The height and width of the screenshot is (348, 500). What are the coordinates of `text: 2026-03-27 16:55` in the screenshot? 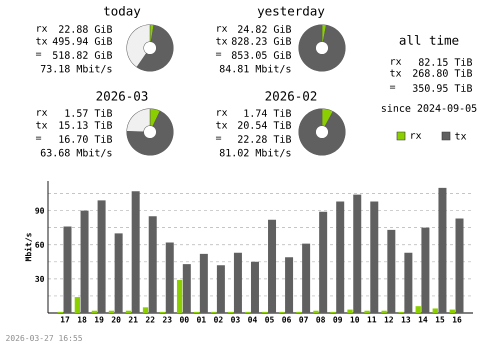 It's located at (44, 338).